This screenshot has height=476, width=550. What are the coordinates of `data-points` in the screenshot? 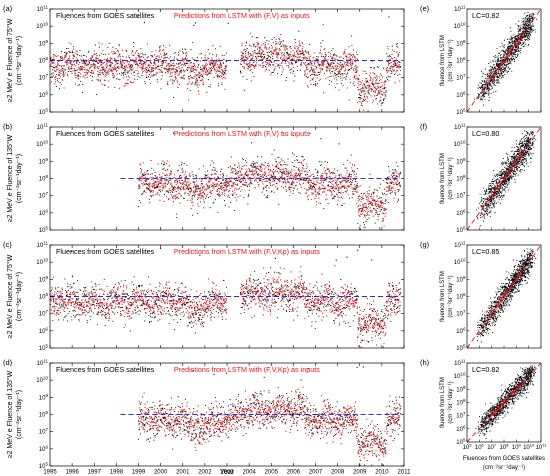 It's located at (225, 297).